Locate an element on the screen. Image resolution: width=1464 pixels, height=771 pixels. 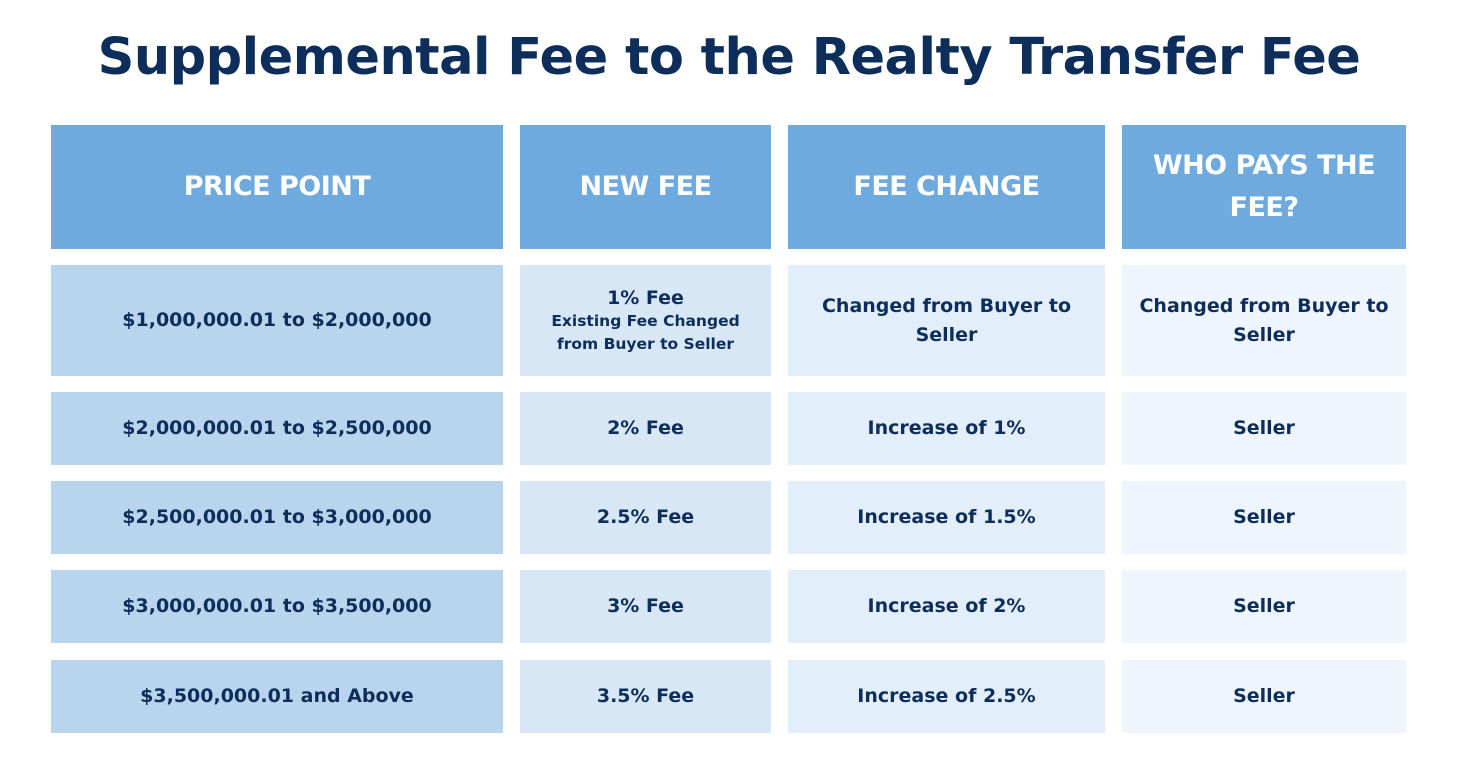
table-row-2-new-fee: 2% Fee is located at coordinates (645, 428).